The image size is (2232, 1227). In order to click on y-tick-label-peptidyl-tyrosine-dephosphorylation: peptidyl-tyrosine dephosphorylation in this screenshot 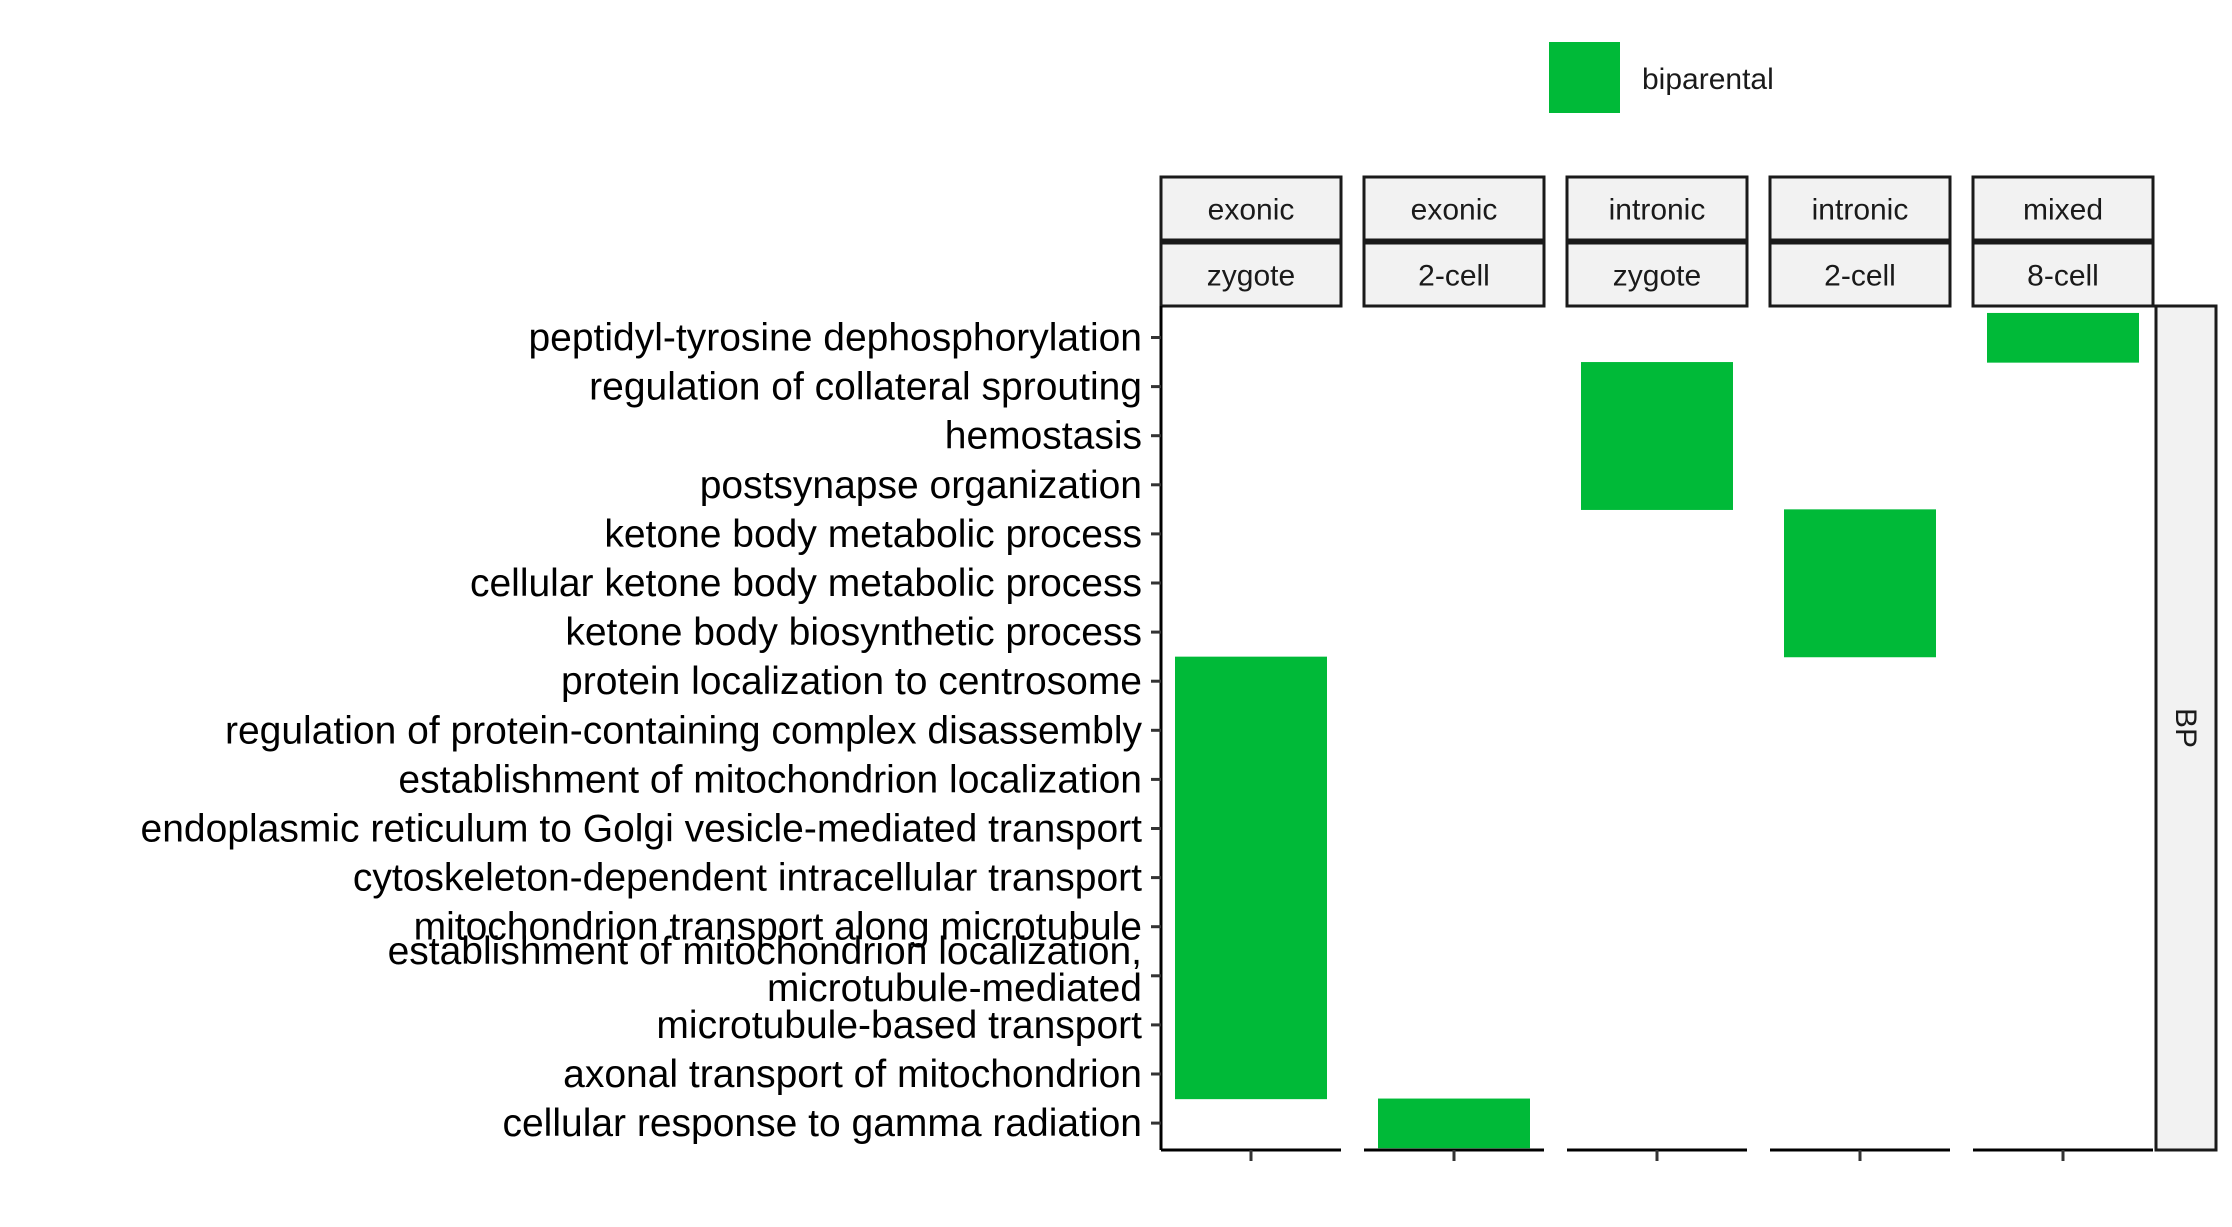, I will do `click(835, 338)`.